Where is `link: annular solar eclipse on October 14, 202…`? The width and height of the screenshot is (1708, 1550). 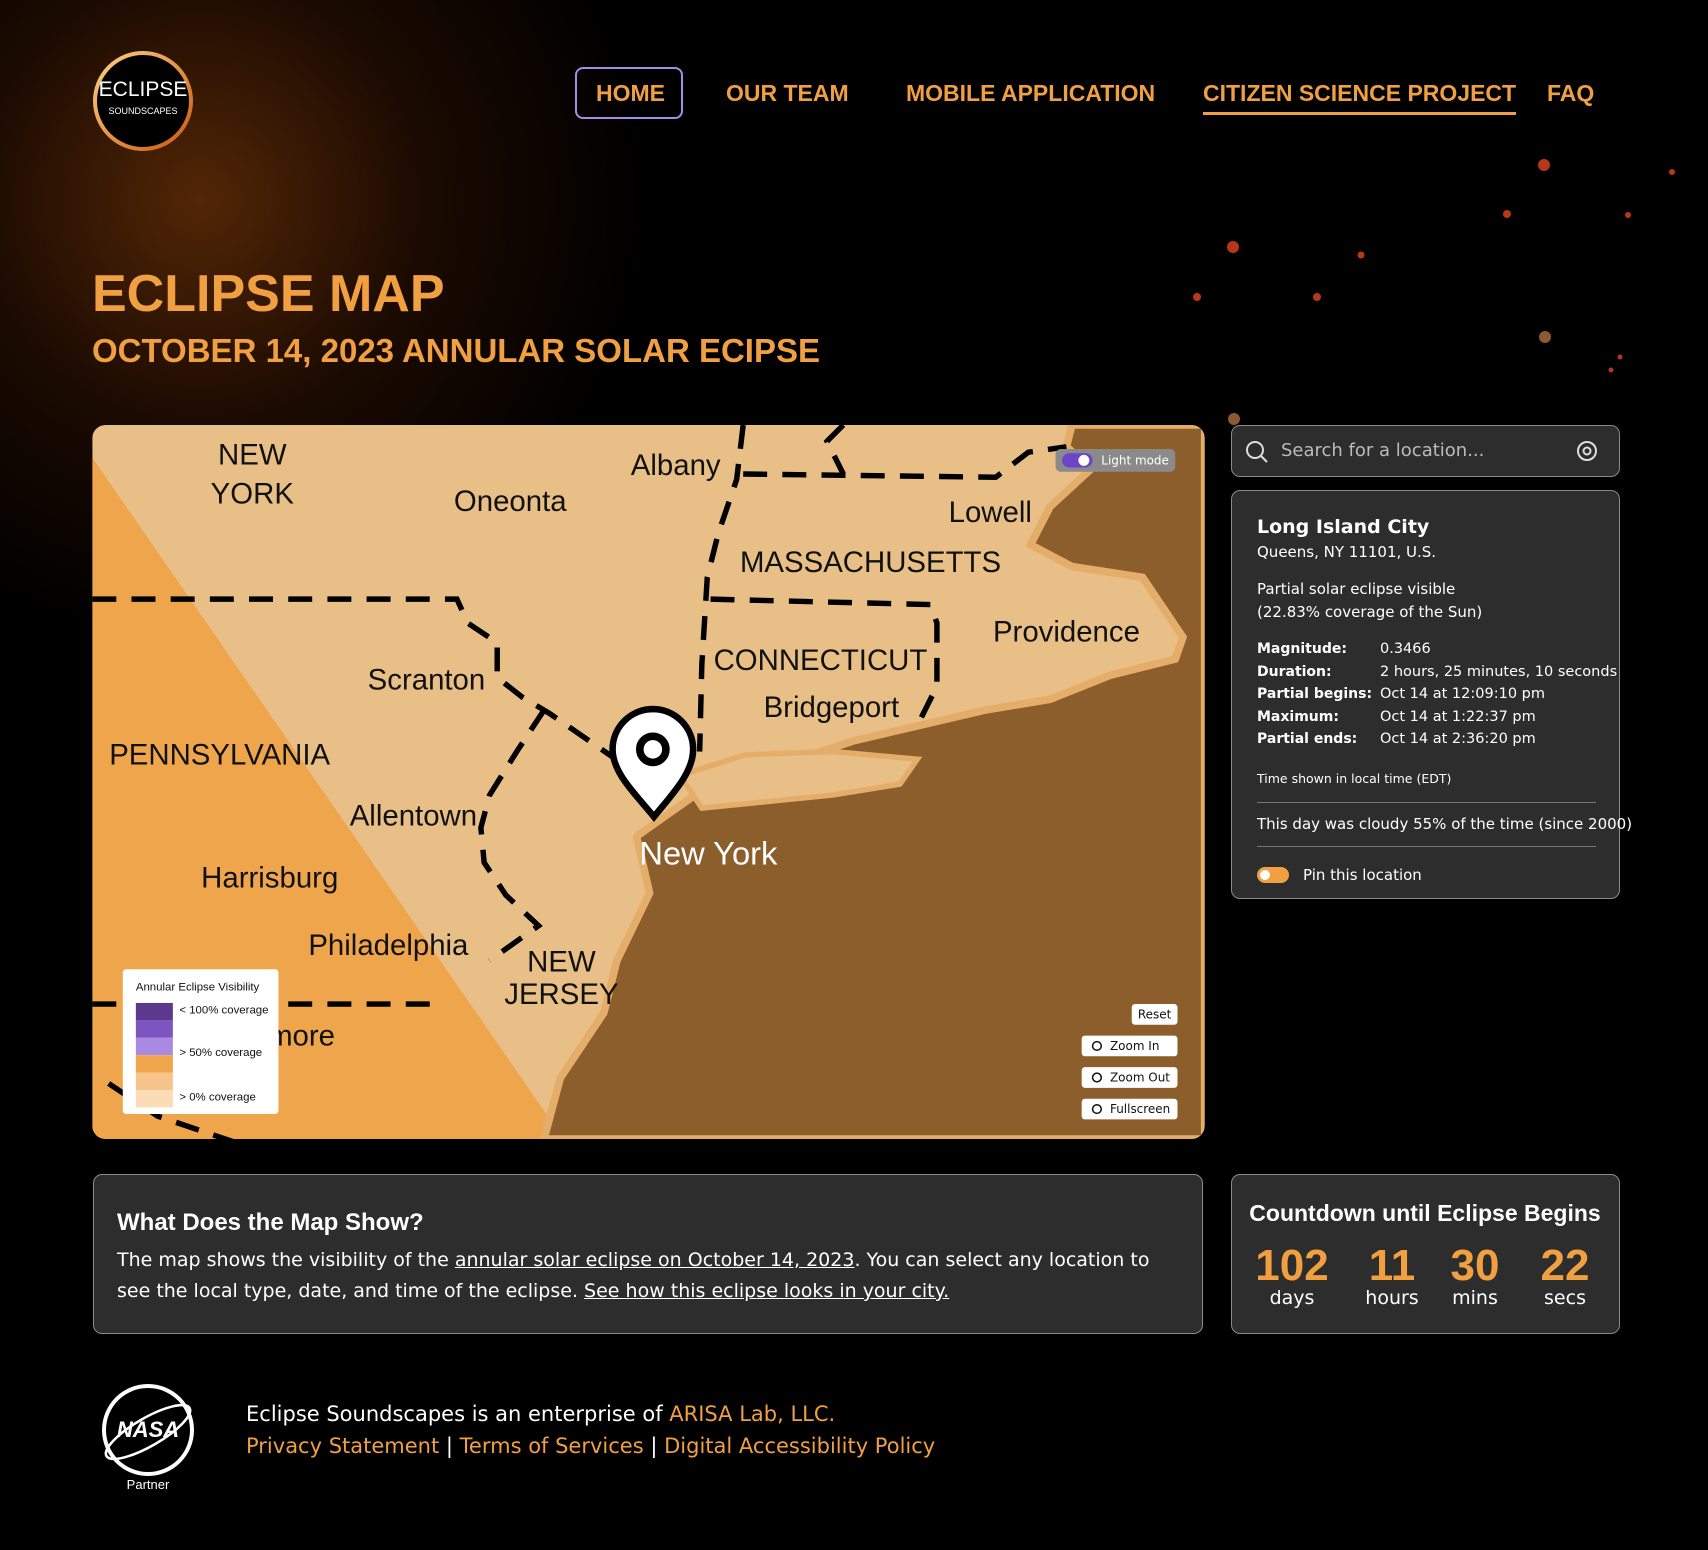 link: annular solar eclipse on October 14, 202… is located at coordinates (654, 1260).